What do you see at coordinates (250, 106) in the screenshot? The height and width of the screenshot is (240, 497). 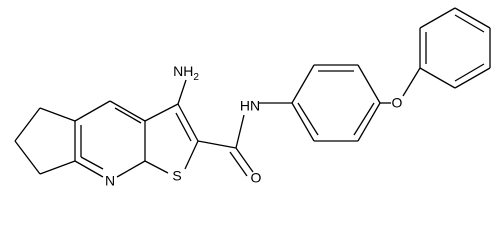 I see `atom-label: HN` at bounding box center [250, 106].